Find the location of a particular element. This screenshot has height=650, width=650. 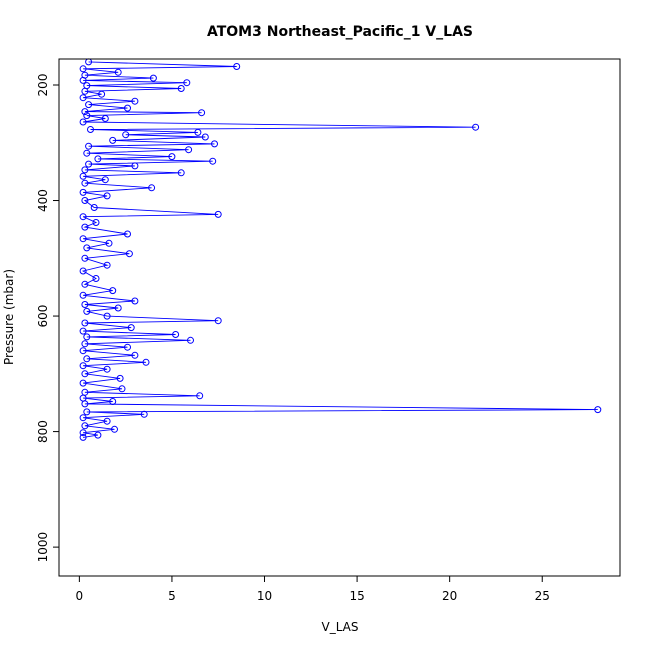

x-axis-label: V_LAS is located at coordinates (340, 627).